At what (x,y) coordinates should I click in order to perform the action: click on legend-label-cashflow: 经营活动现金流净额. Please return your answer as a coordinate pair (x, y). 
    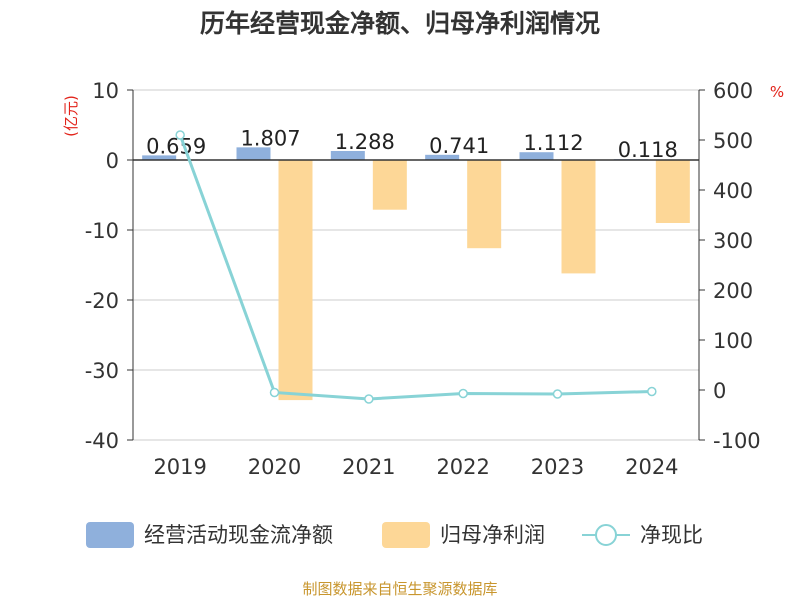
    Looking at the image, I should click on (238, 535).